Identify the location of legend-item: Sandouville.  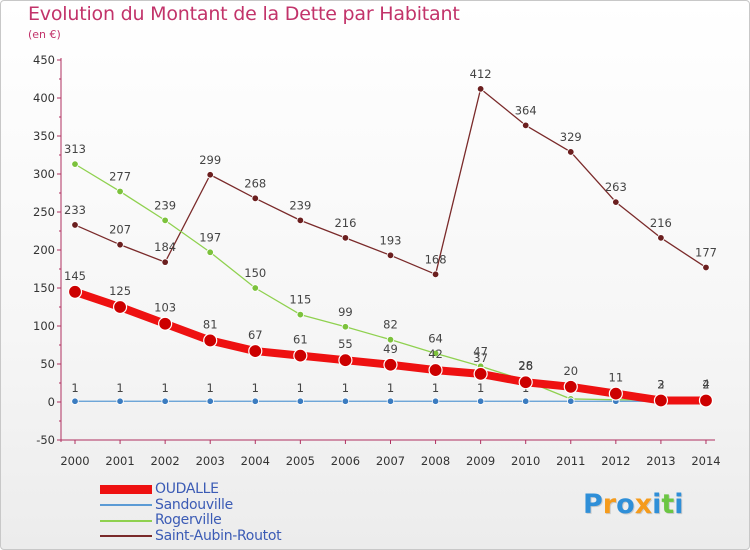
(250, 505).